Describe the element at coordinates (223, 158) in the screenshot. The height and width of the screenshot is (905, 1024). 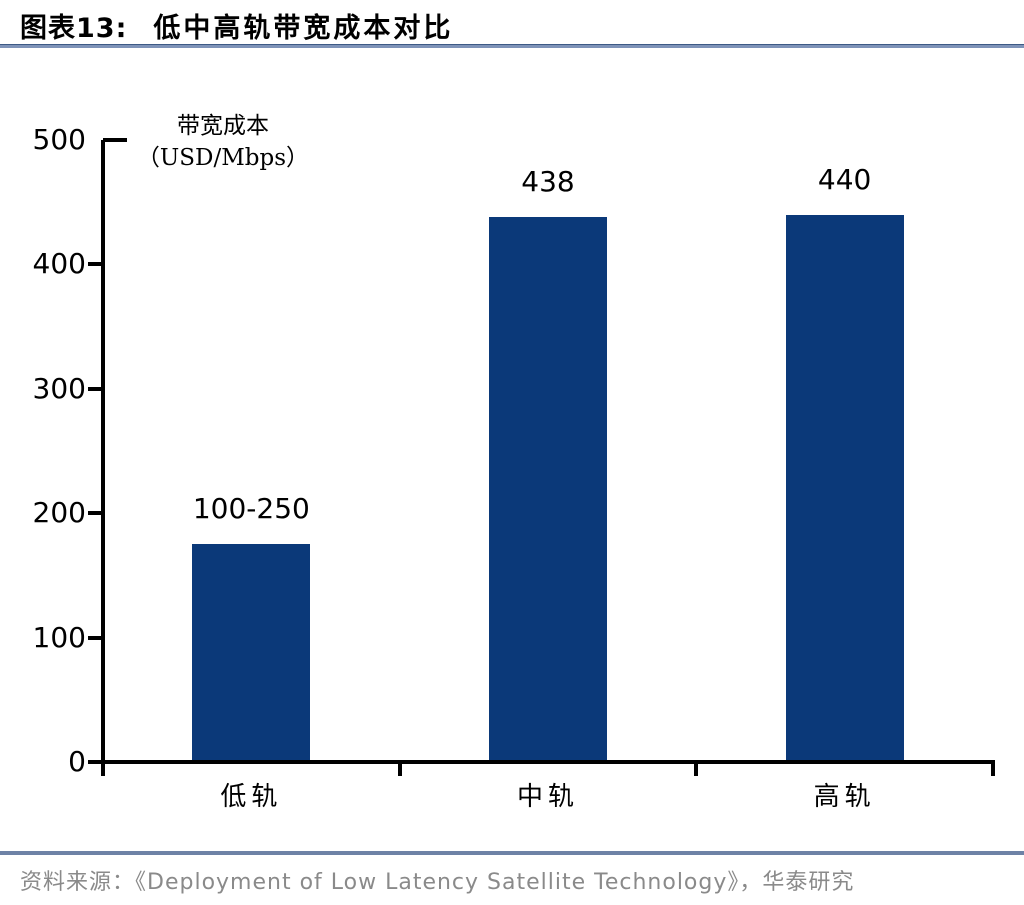
I see `y-axis-annotation-line2: （USD/Mbps）` at that location.